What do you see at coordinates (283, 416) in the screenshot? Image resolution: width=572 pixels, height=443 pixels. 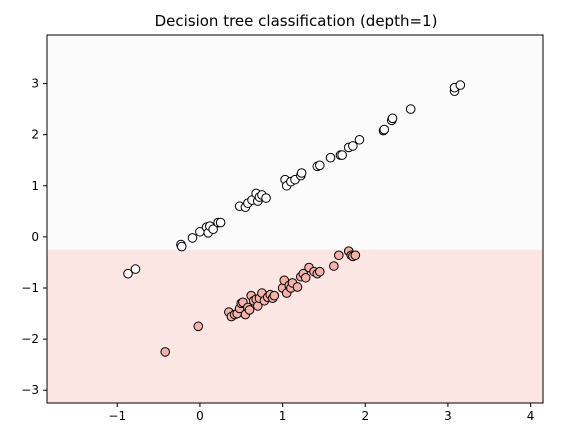 I see `x-tick-label: 1` at bounding box center [283, 416].